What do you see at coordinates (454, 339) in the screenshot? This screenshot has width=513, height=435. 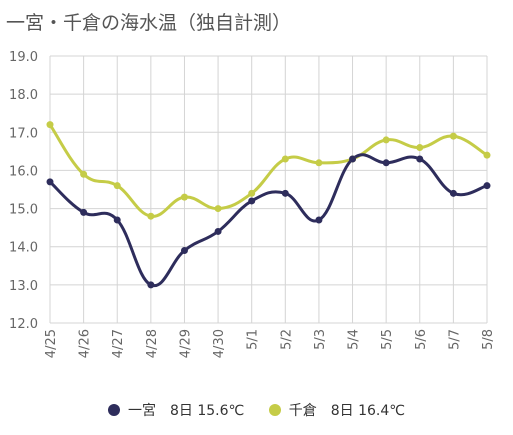 I see `x-tick-label: 5/7` at bounding box center [454, 339].